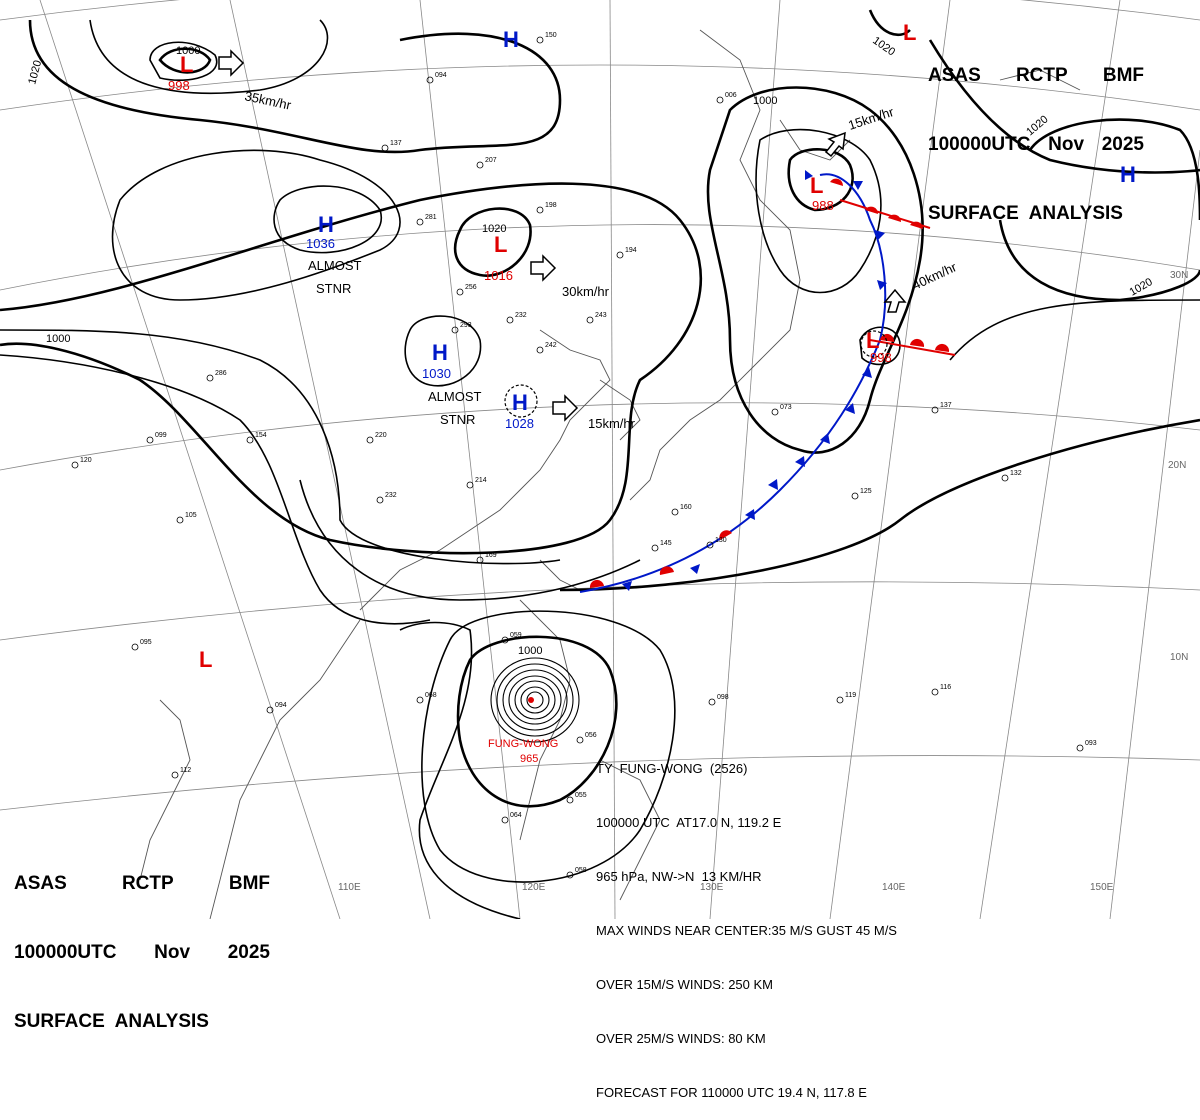 The height and width of the screenshot is (1120, 1200). What do you see at coordinates (696, 374) in the screenshot?
I see `forecast-circles` at bounding box center [696, 374].